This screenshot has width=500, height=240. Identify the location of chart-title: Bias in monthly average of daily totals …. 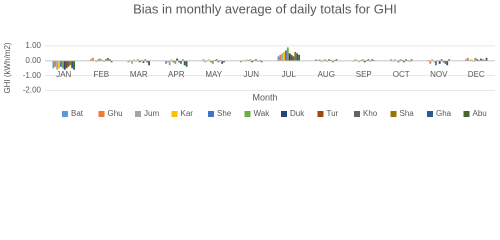
(265, 8).